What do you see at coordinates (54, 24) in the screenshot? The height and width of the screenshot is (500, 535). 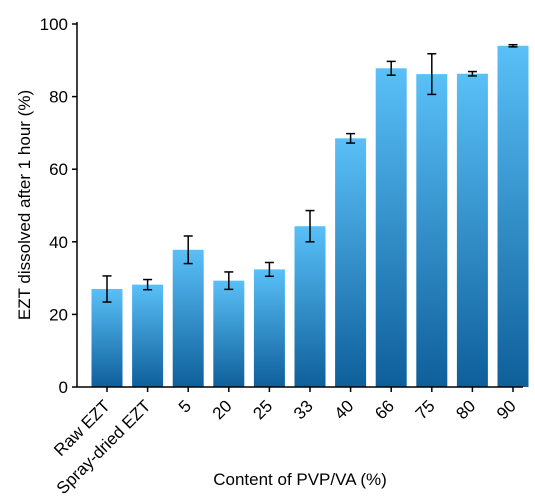 I see `y-tick-label-5: 100` at bounding box center [54, 24].